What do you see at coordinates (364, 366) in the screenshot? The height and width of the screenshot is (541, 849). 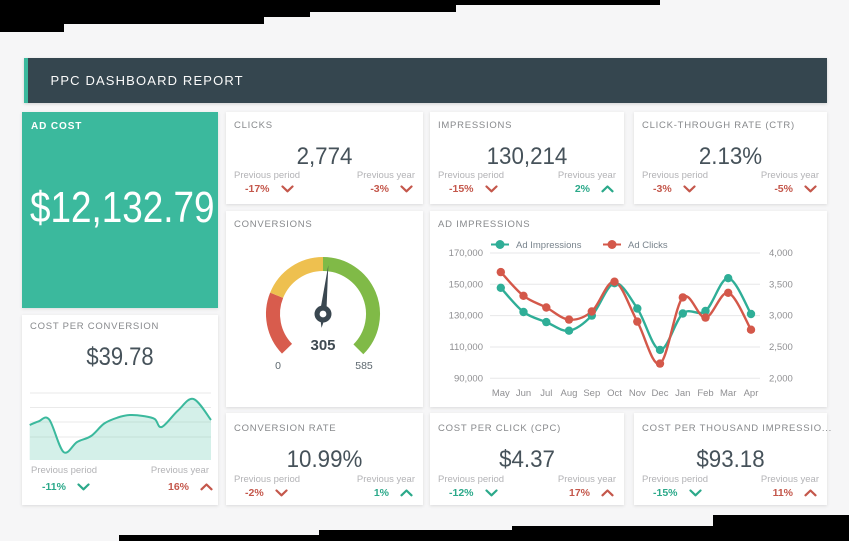 I see `svg-text: 585` at bounding box center [364, 366].